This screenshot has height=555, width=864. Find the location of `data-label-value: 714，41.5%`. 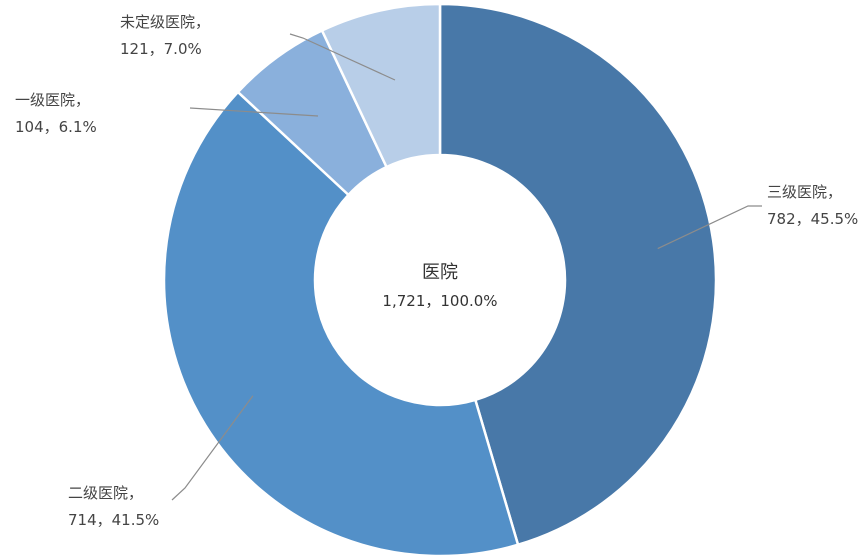

data-label-value: 714，41.5% is located at coordinates (113, 520).